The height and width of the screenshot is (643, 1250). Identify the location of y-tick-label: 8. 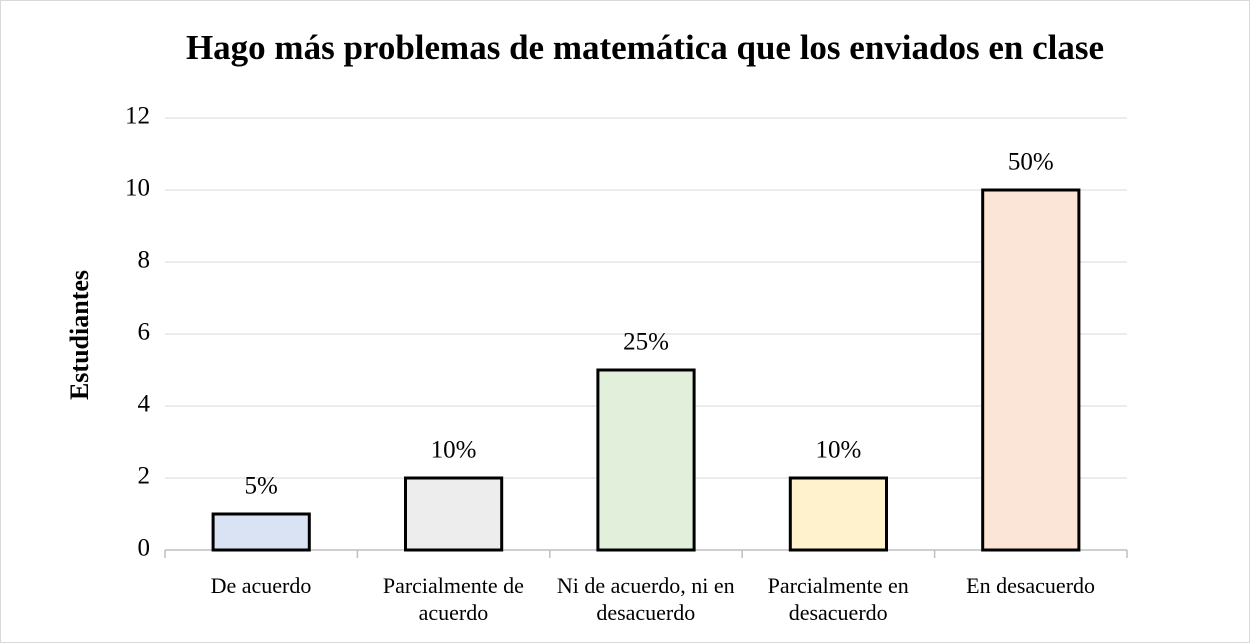
(144, 260).